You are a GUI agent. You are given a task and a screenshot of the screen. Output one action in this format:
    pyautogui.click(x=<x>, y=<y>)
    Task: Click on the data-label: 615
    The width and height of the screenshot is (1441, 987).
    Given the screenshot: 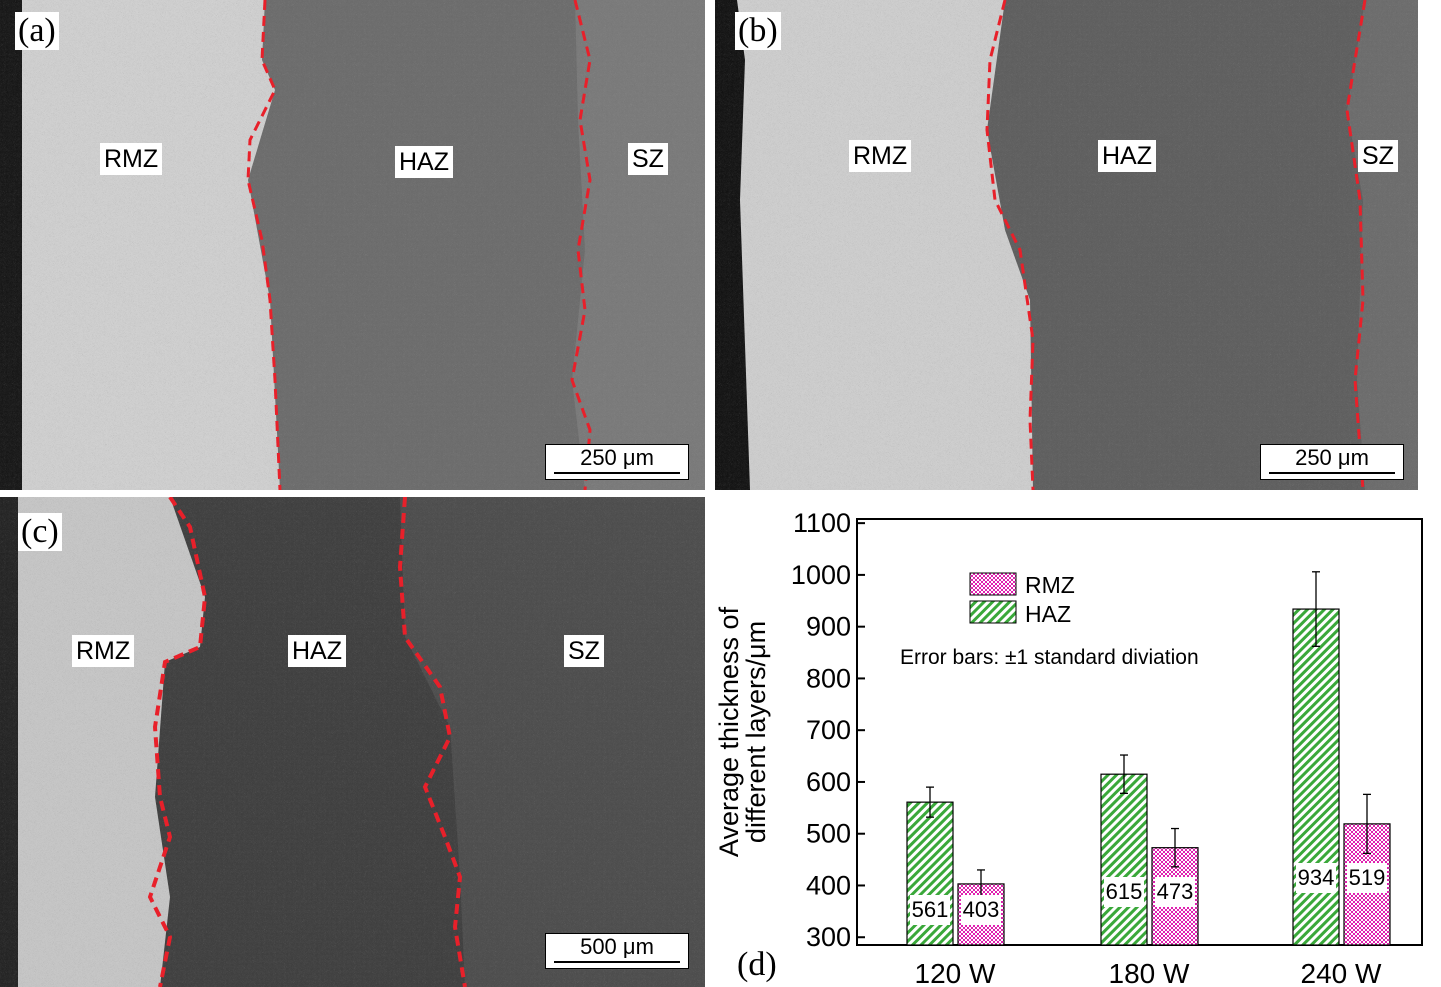 What is the action you would take?
    pyautogui.click(x=1124, y=891)
    